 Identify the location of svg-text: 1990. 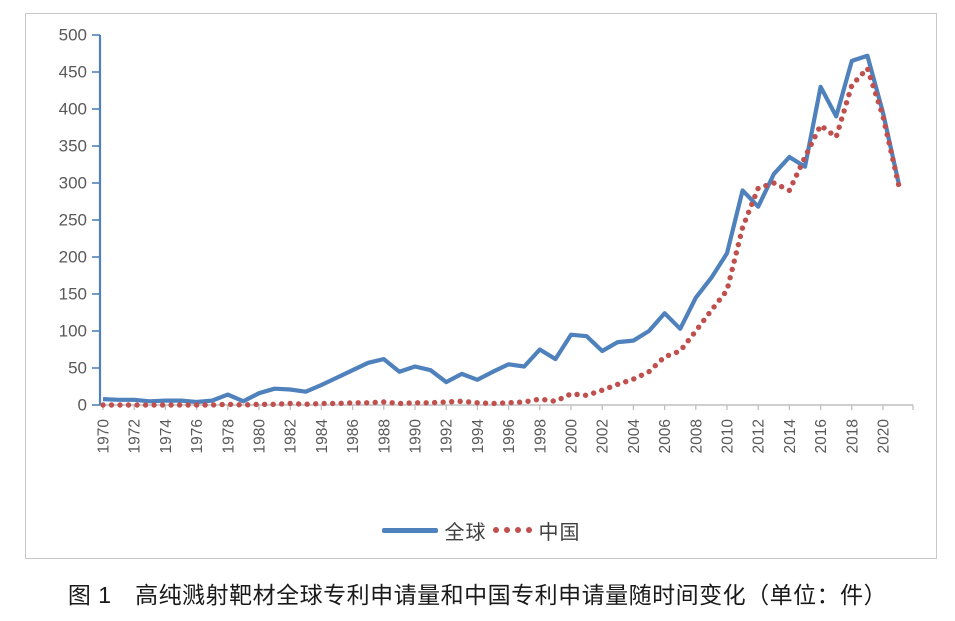
(416, 436).